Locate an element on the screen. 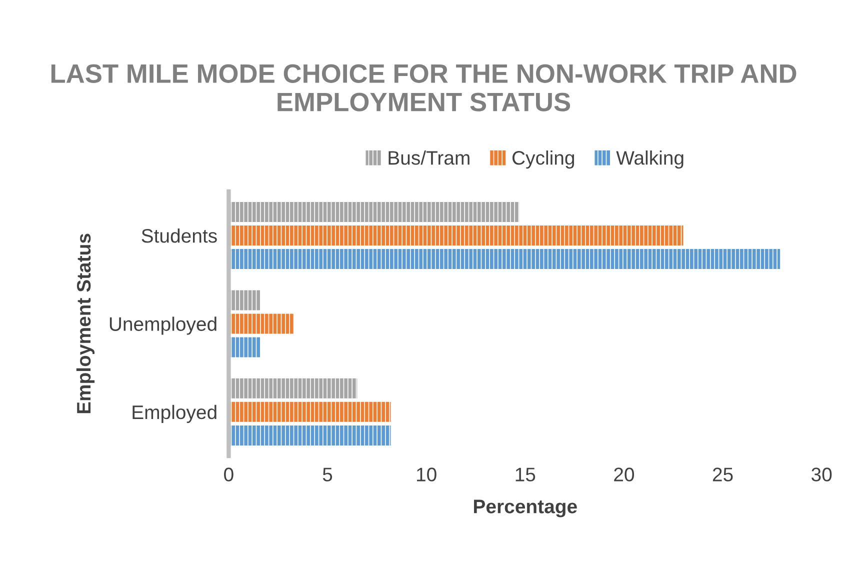  x-tick-label: 30 is located at coordinates (822, 475).